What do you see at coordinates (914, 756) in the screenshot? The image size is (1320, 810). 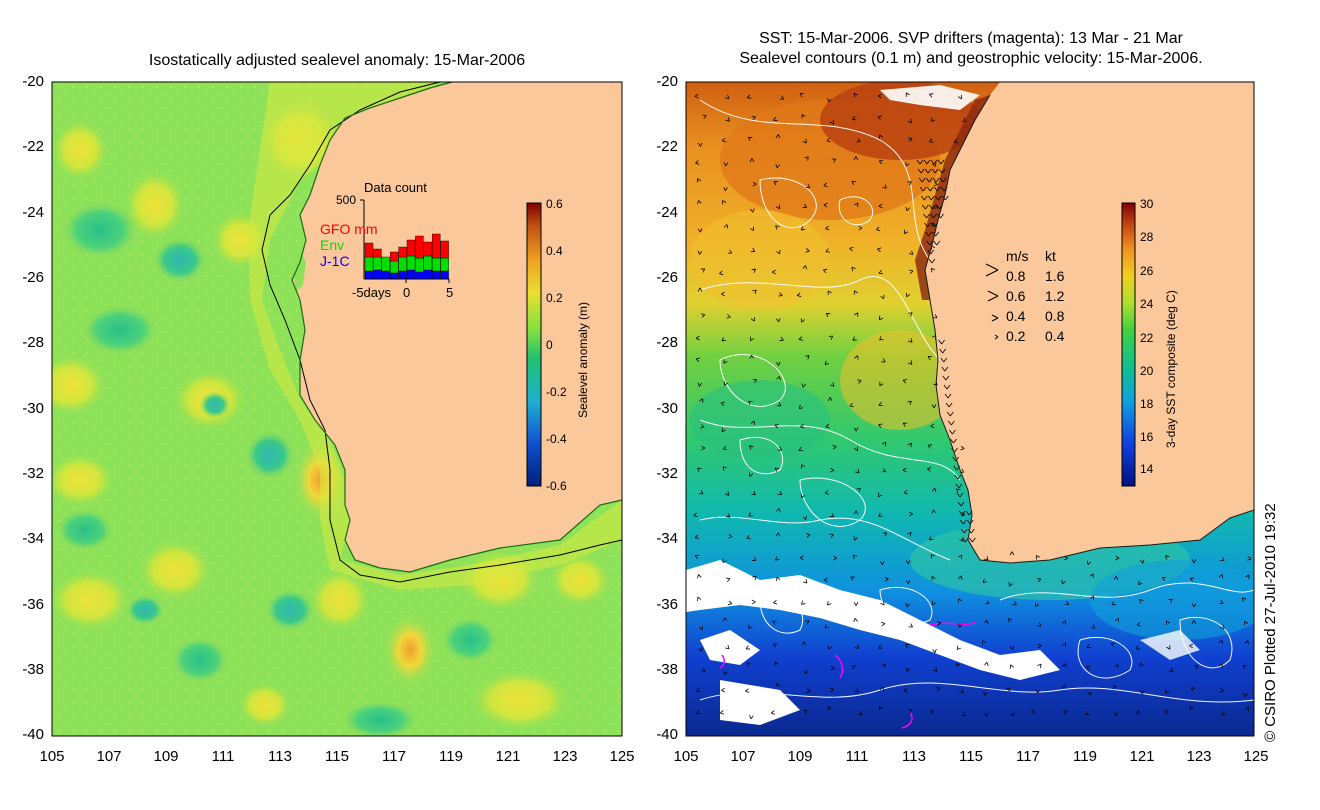 I see `right-x-tick: 113` at bounding box center [914, 756].